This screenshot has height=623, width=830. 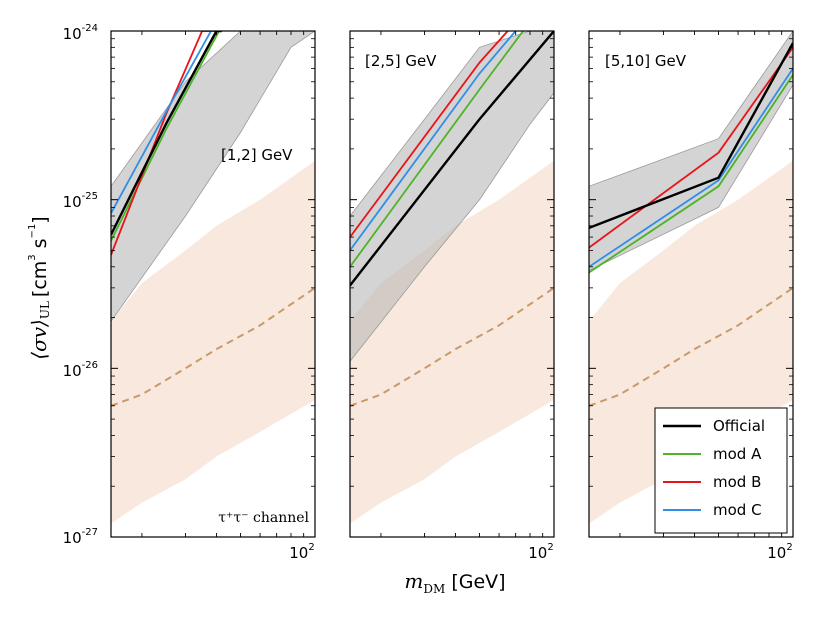 I want to click on svg-text:⟨σv⟩UL[cm3s−1]: ⟨σv⟩UL [cm3 s−1], so click(x=39, y=287).